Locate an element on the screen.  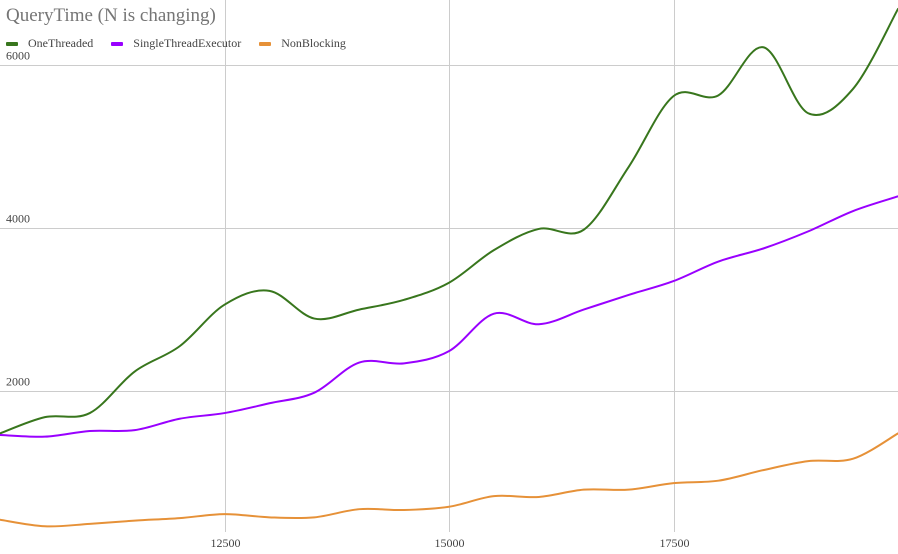
legend-label-nonblocking: NonBlocking is located at coordinates (313, 43).